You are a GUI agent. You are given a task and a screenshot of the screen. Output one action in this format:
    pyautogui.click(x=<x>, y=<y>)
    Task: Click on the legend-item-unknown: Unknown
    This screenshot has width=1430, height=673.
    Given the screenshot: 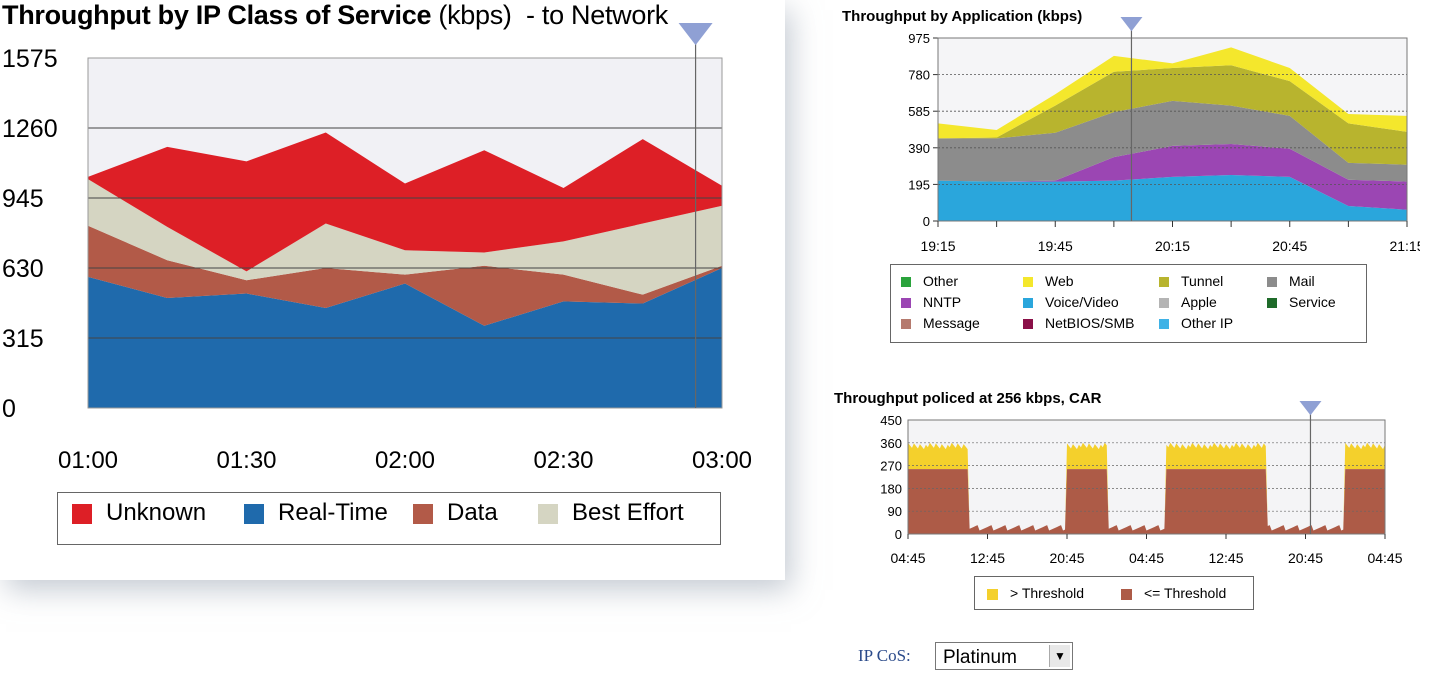 What is the action you would take?
    pyautogui.click(x=139, y=513)
    